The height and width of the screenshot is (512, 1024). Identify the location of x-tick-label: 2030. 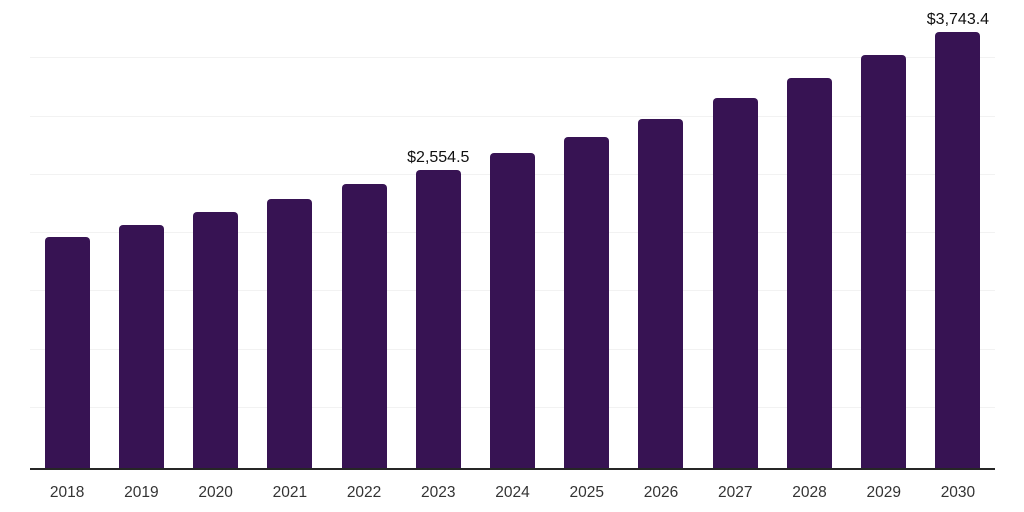
(958, 492).